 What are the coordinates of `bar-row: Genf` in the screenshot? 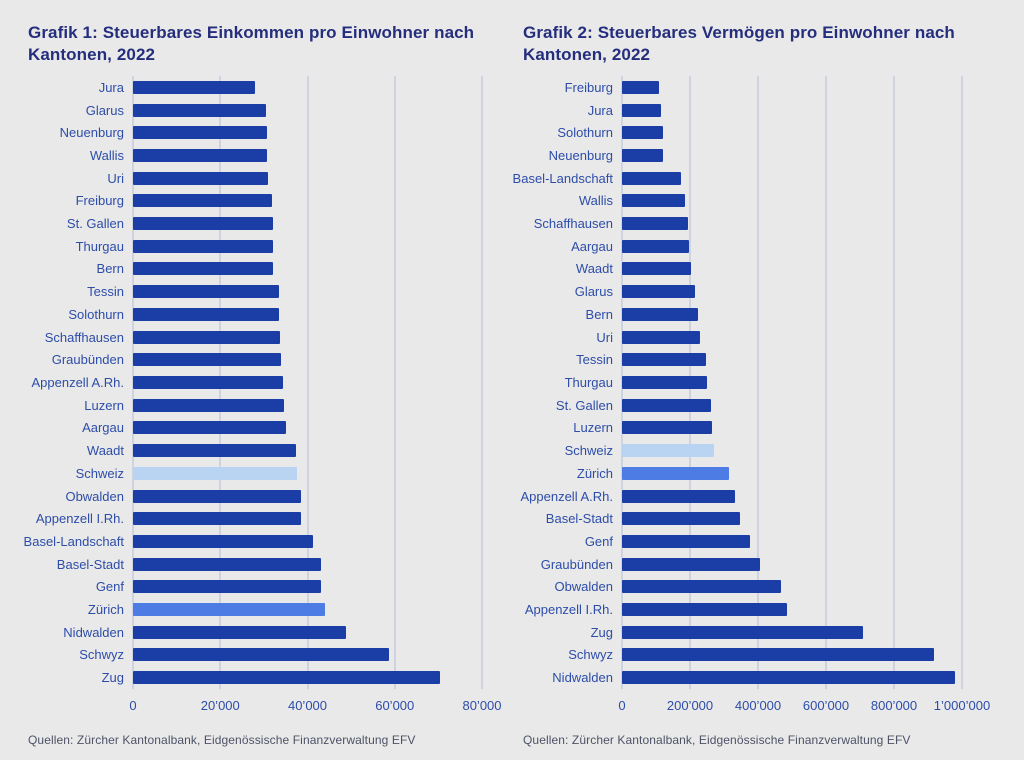 It's located at (264, 586).